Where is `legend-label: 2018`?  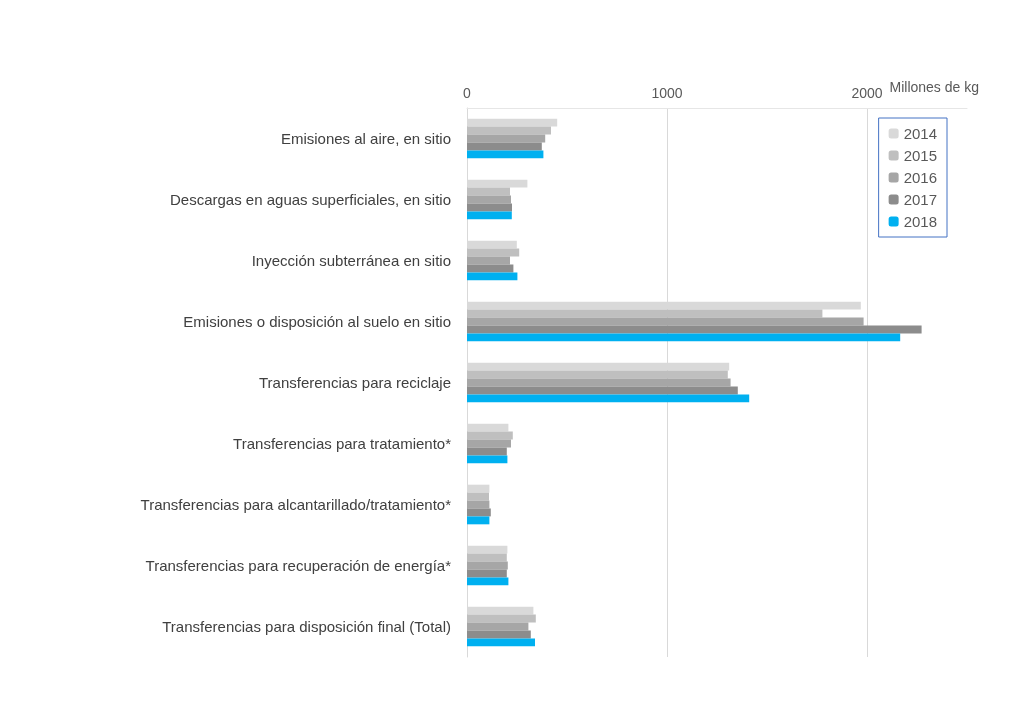 legend-label: 2018 is located at coordinates (920, 221).